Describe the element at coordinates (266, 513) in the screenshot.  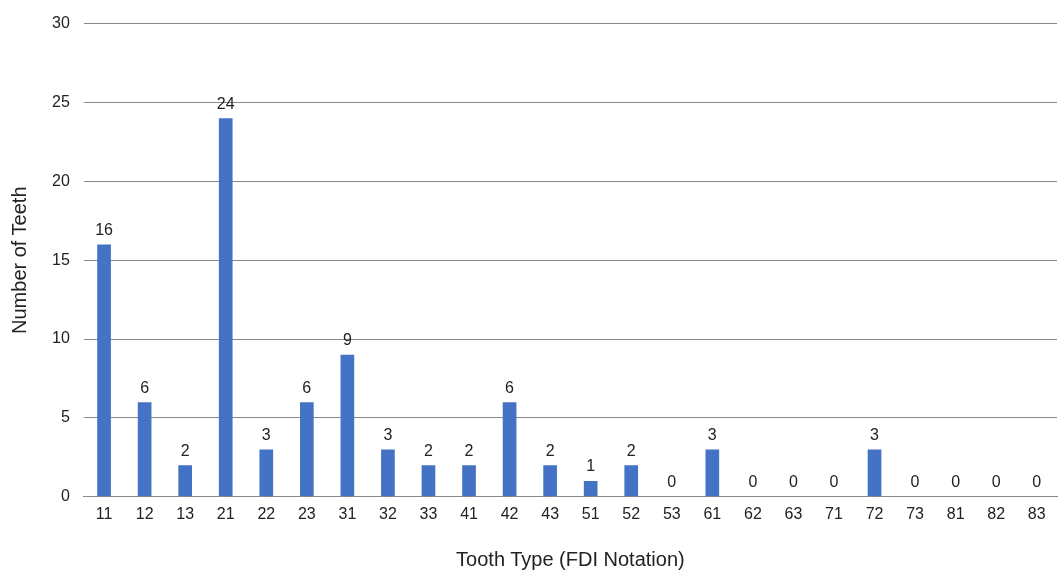
I see `x-tick-label: 22` at that location.